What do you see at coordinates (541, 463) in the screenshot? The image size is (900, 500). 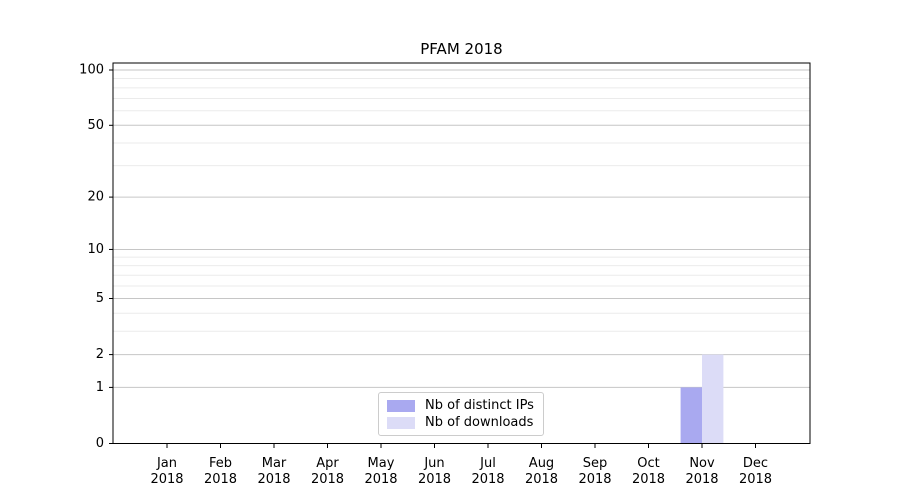 I see `x-tick-label-month: Aug` at bounding box center [541, 463].